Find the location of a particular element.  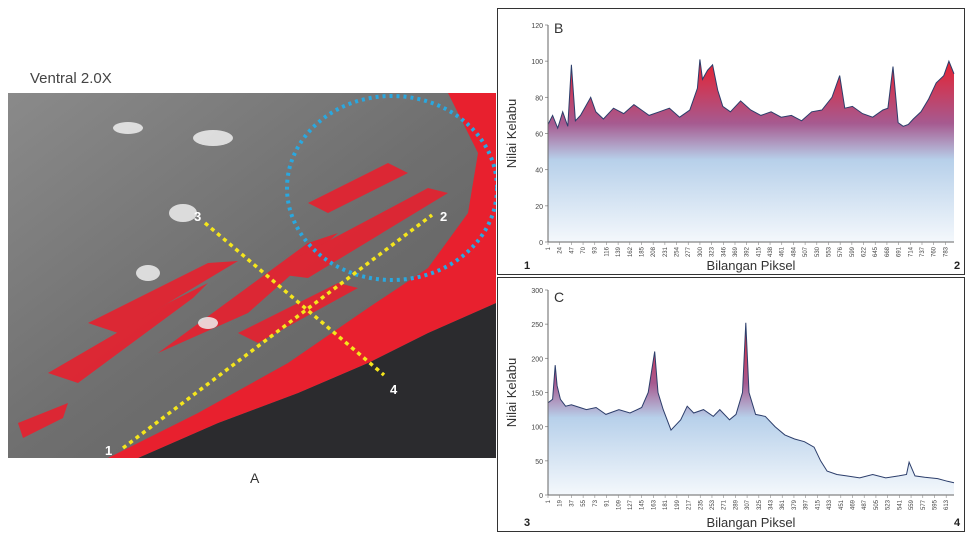

x-tick-label: 343 is located at coordinates (772, 504).